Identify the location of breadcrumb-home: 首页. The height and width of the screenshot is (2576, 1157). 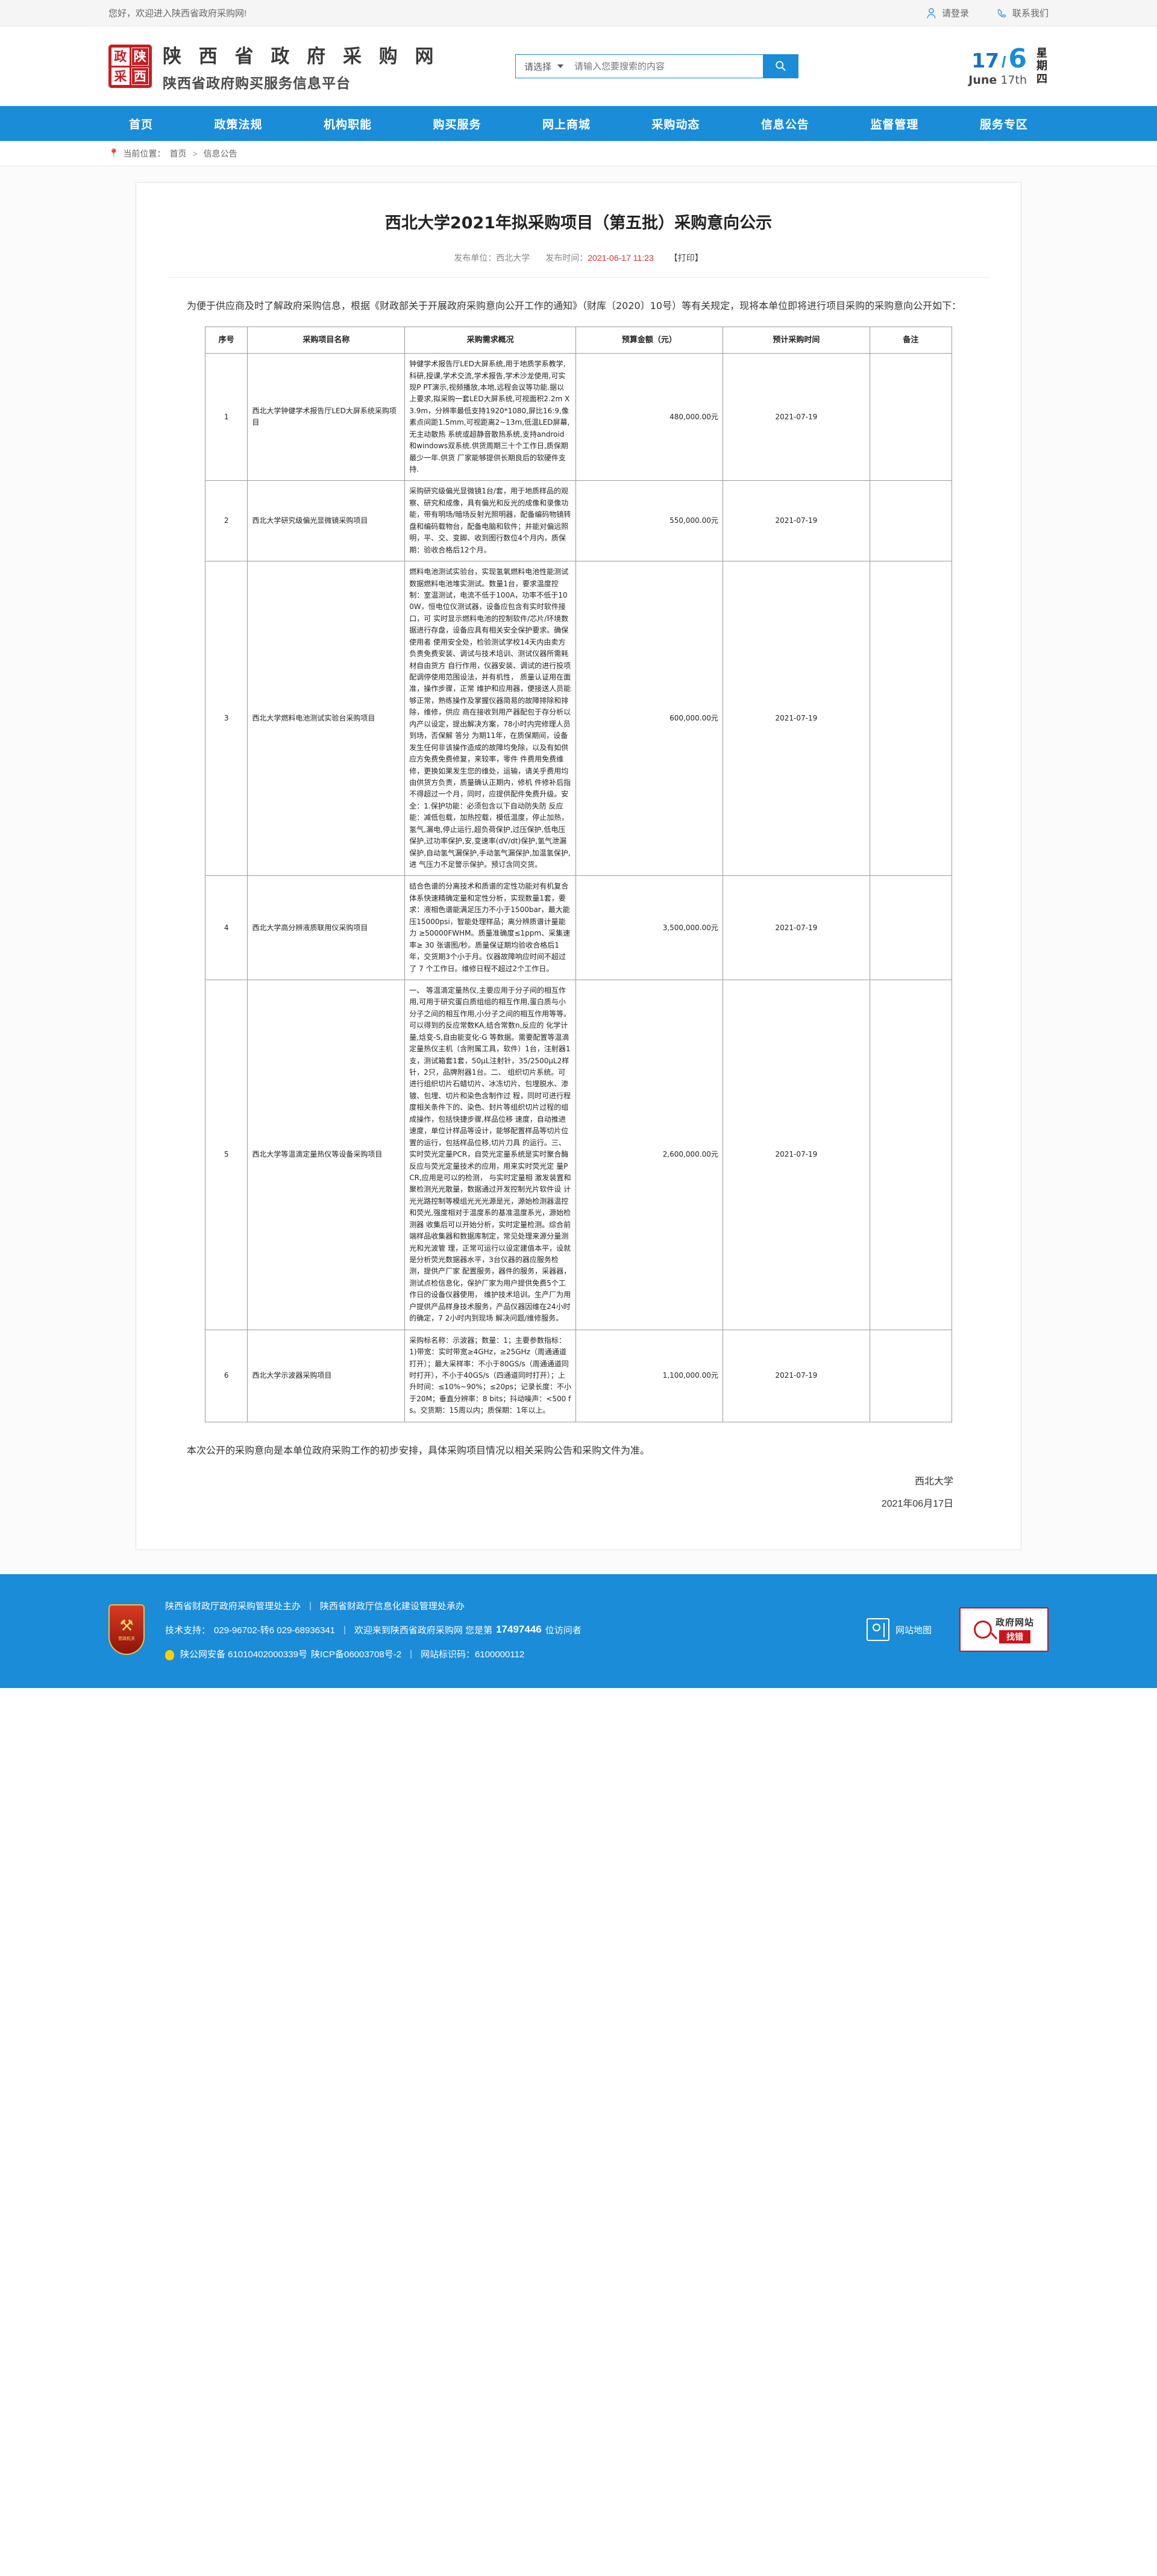
(178, 153).